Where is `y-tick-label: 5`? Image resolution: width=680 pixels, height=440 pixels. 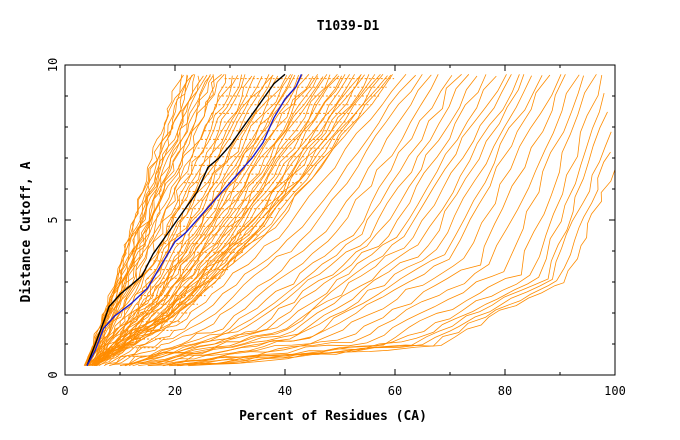
y-tick-label: 5 is located at coordinates (53, 219).